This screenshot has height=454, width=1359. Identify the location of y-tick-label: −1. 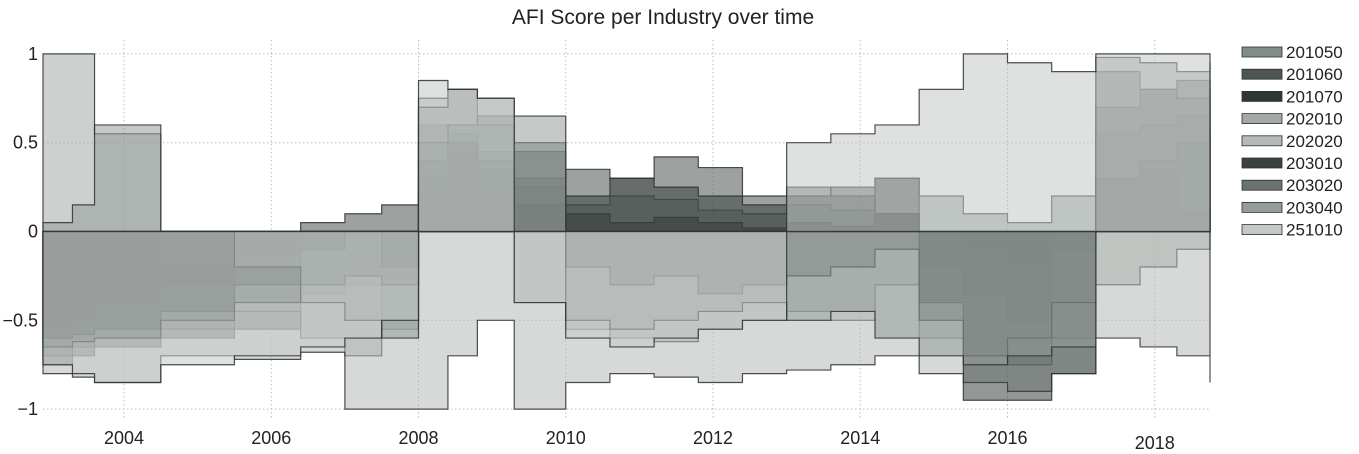
(27, 409).